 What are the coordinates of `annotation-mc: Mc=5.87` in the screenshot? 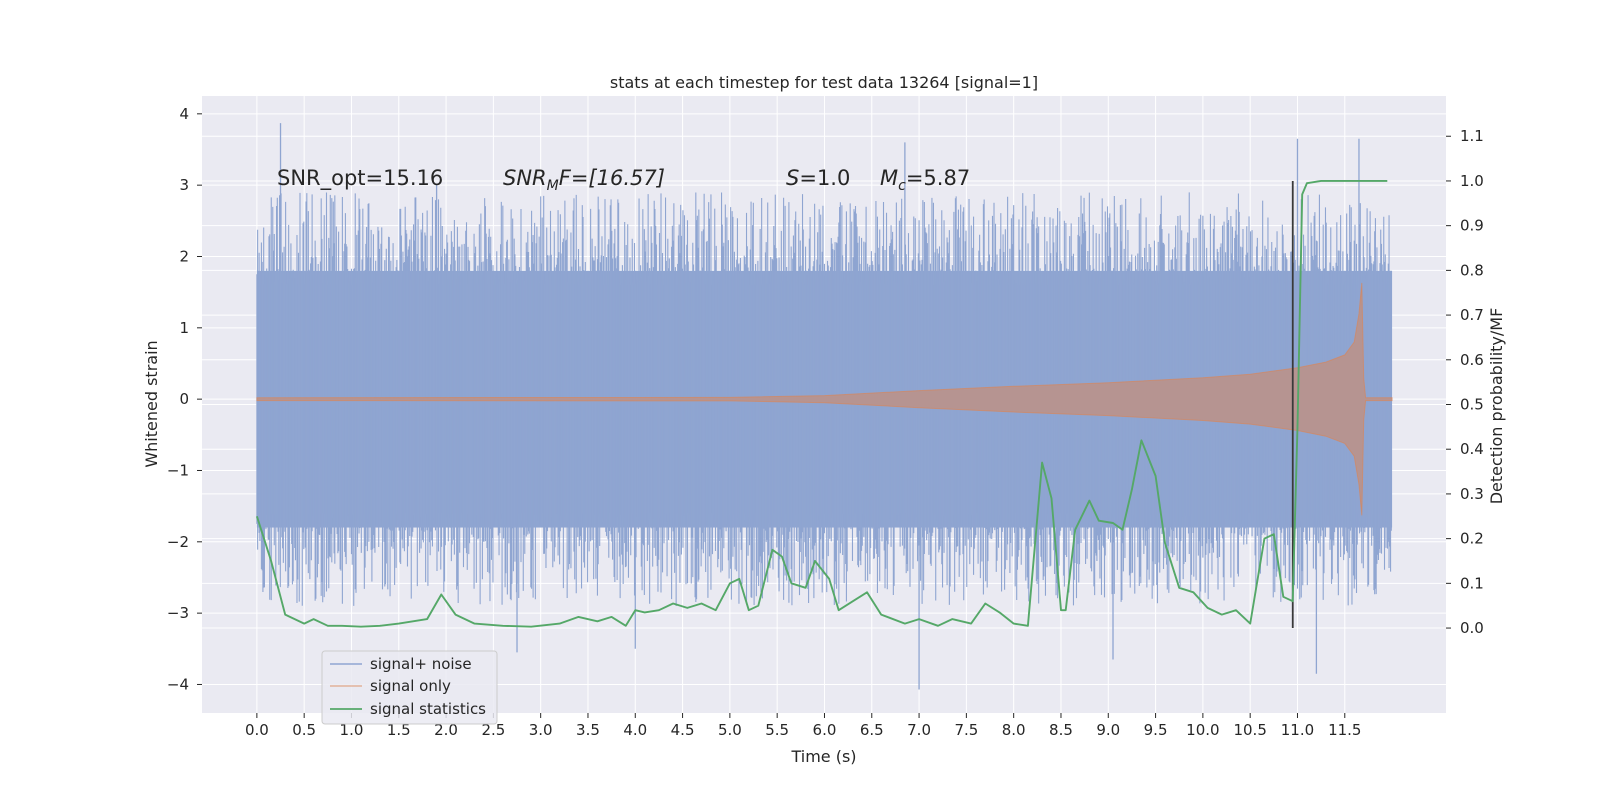 It's located at (925, 180).